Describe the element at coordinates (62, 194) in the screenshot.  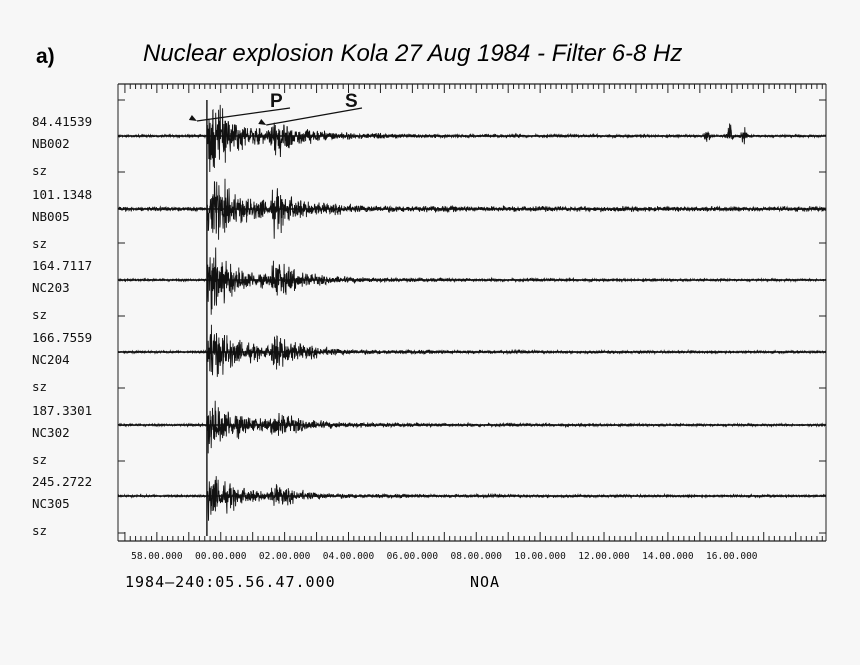
I see `station-distance: 101.1348` at that location.